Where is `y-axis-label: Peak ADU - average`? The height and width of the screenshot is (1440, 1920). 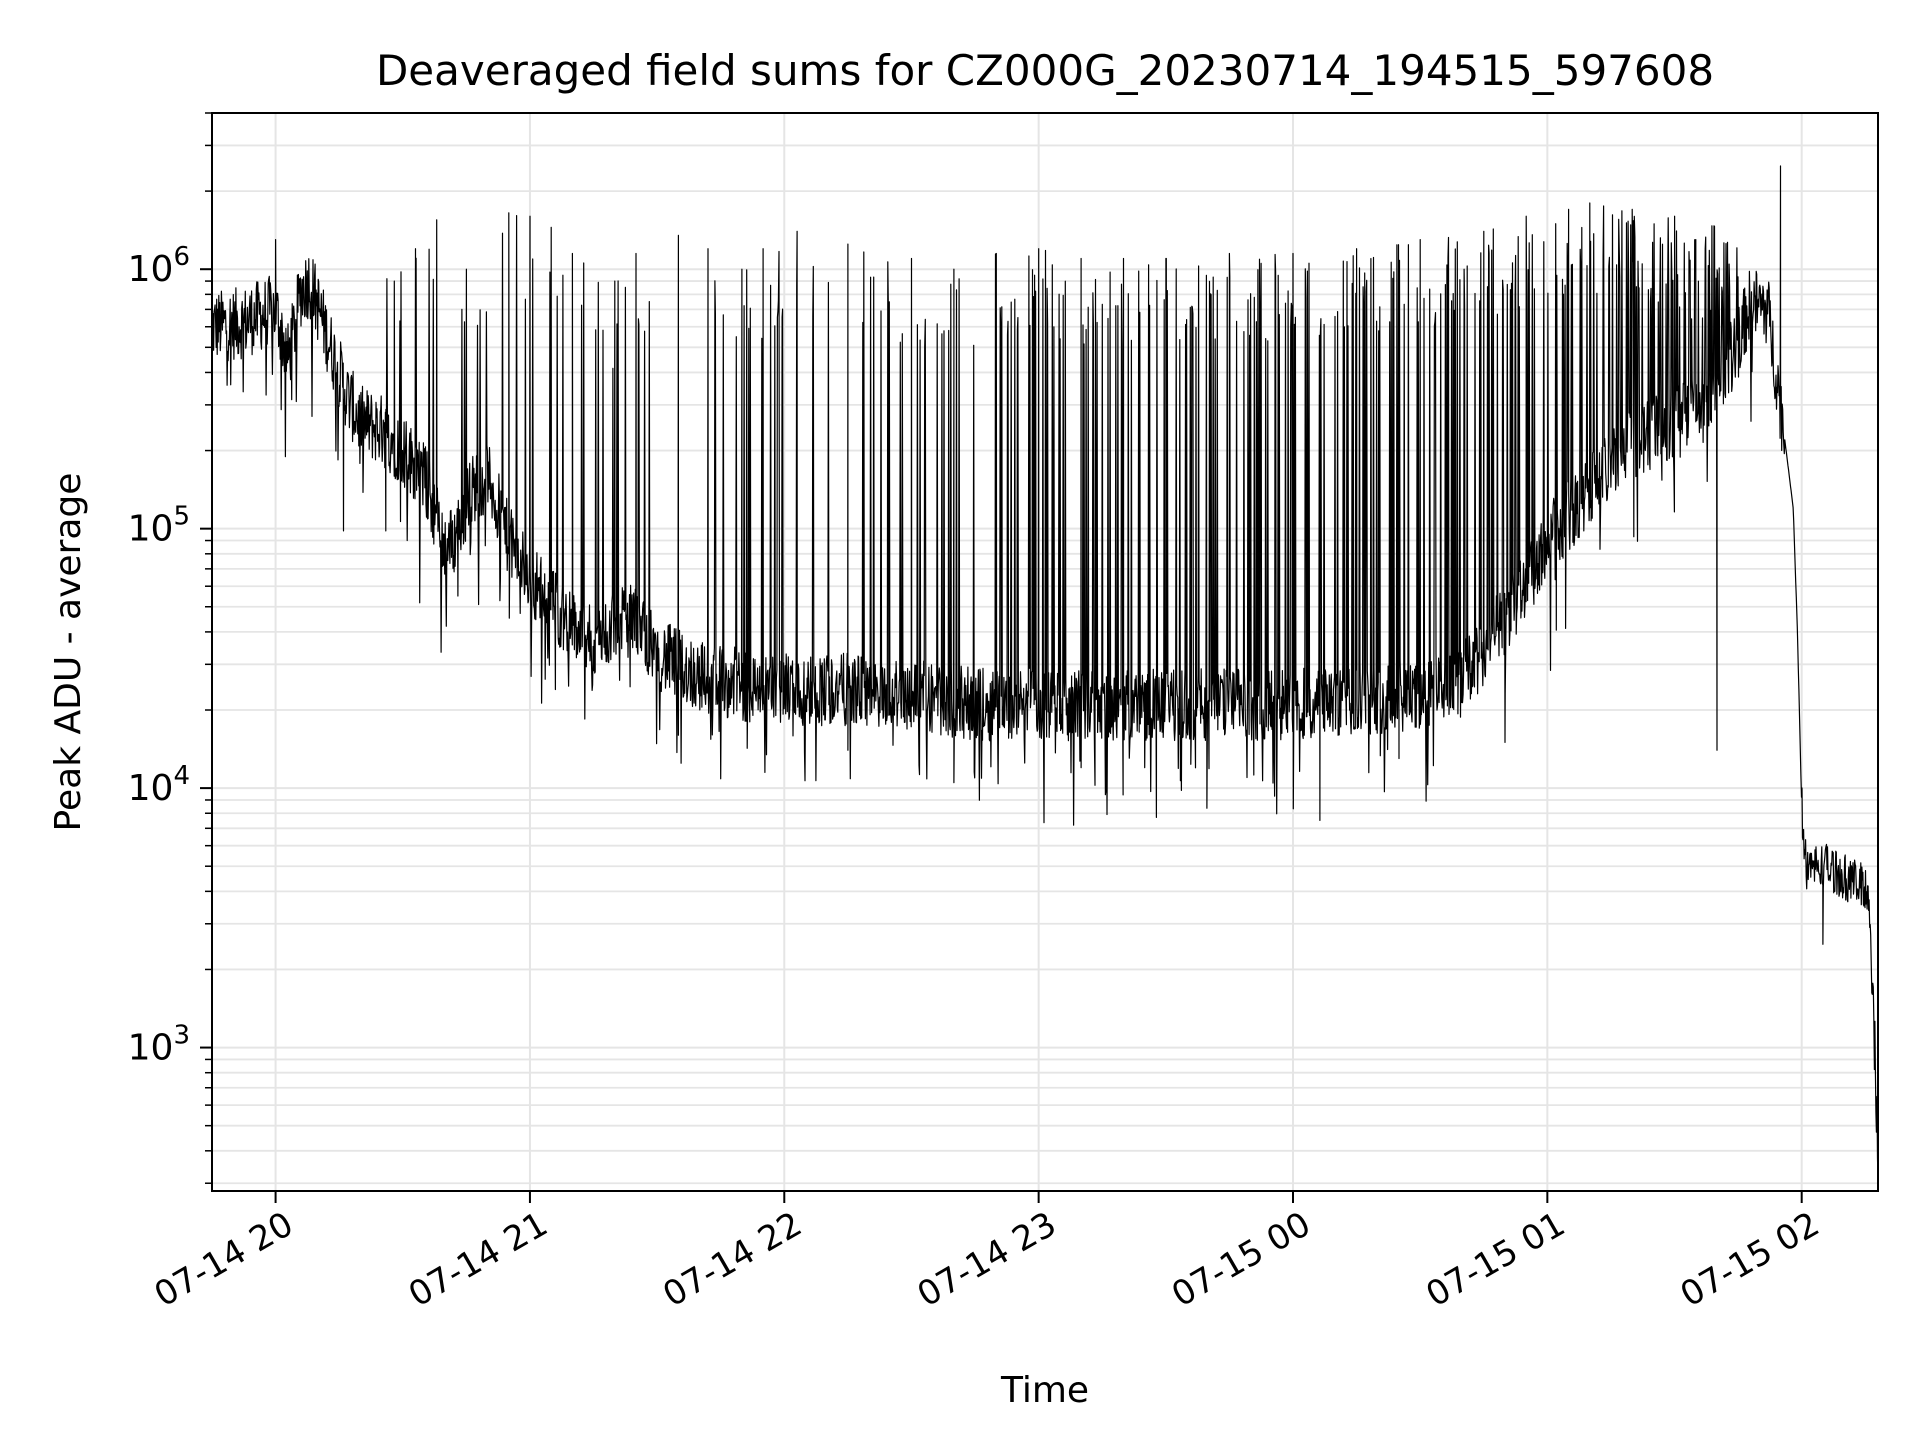 y-axis-label: Peak ADU - average is located at coordinates (68, 652).